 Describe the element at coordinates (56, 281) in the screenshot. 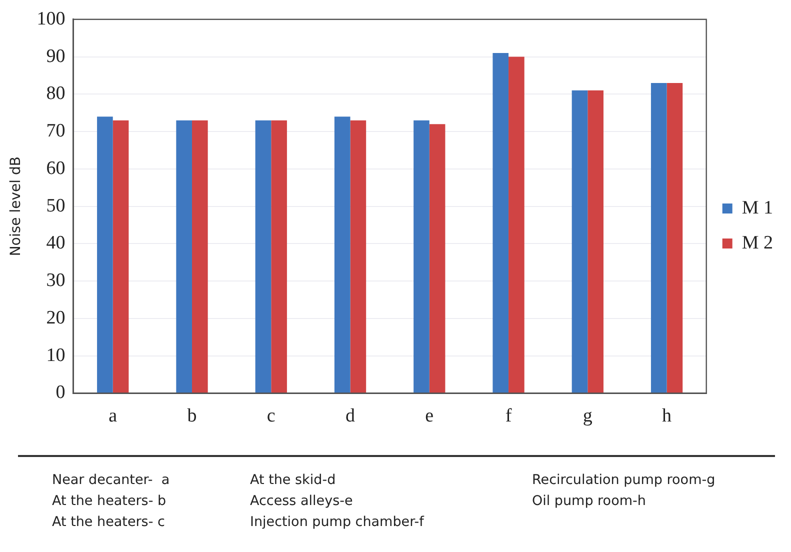

I see `y-tick-label: 30` at that location.